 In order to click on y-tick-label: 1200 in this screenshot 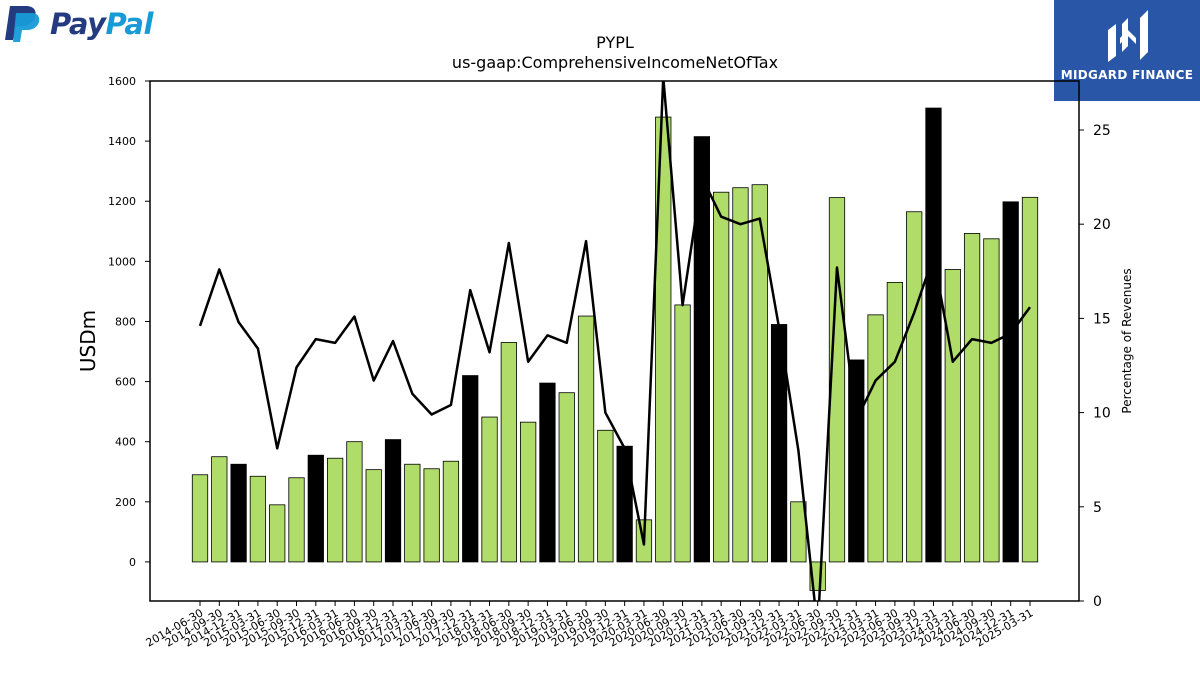, I will do `click(122, 201)`.